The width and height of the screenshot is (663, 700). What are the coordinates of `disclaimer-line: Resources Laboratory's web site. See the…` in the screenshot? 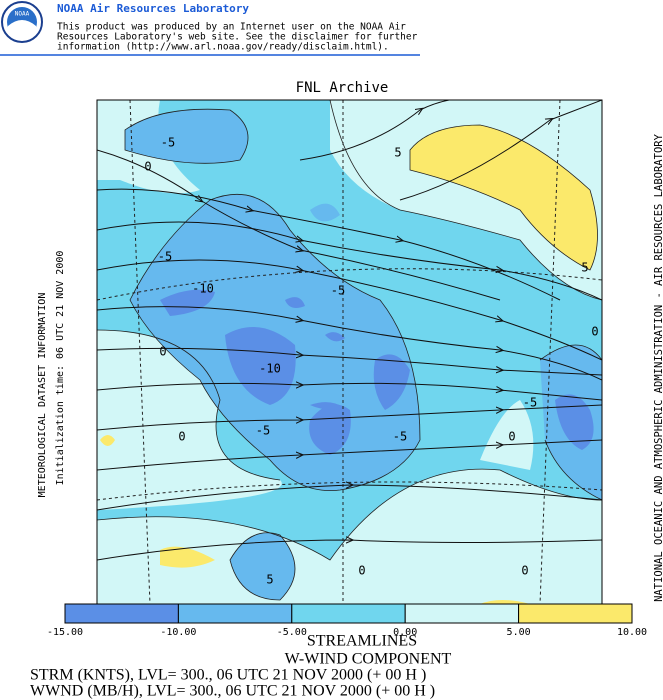 It's located at (237, 37).